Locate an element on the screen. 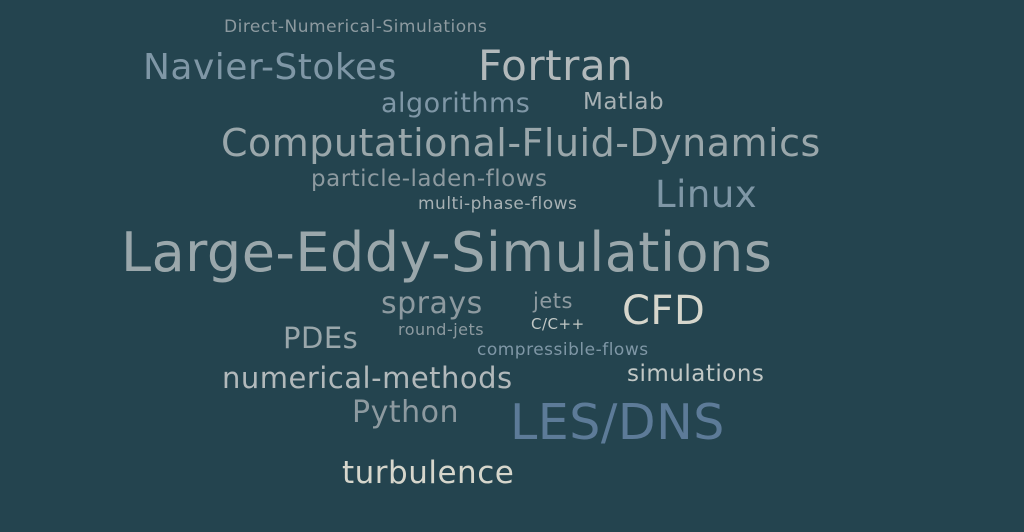 The image size is (1024, 532). word-matlab: Matlab is located at coordinates (624, 102).